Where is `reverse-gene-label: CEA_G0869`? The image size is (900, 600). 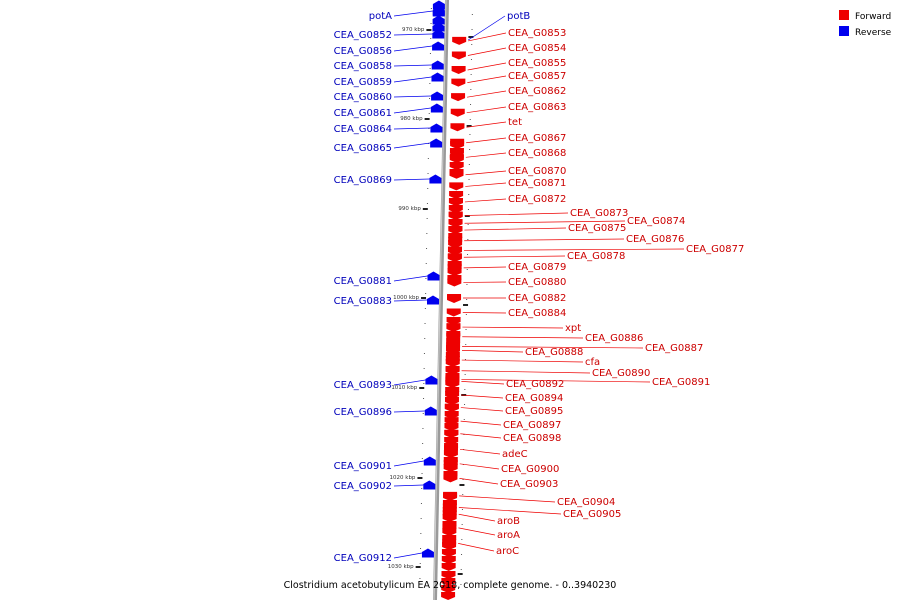 reverse-gene-label: CEA_G0869 is located at coordinates (363, 180).